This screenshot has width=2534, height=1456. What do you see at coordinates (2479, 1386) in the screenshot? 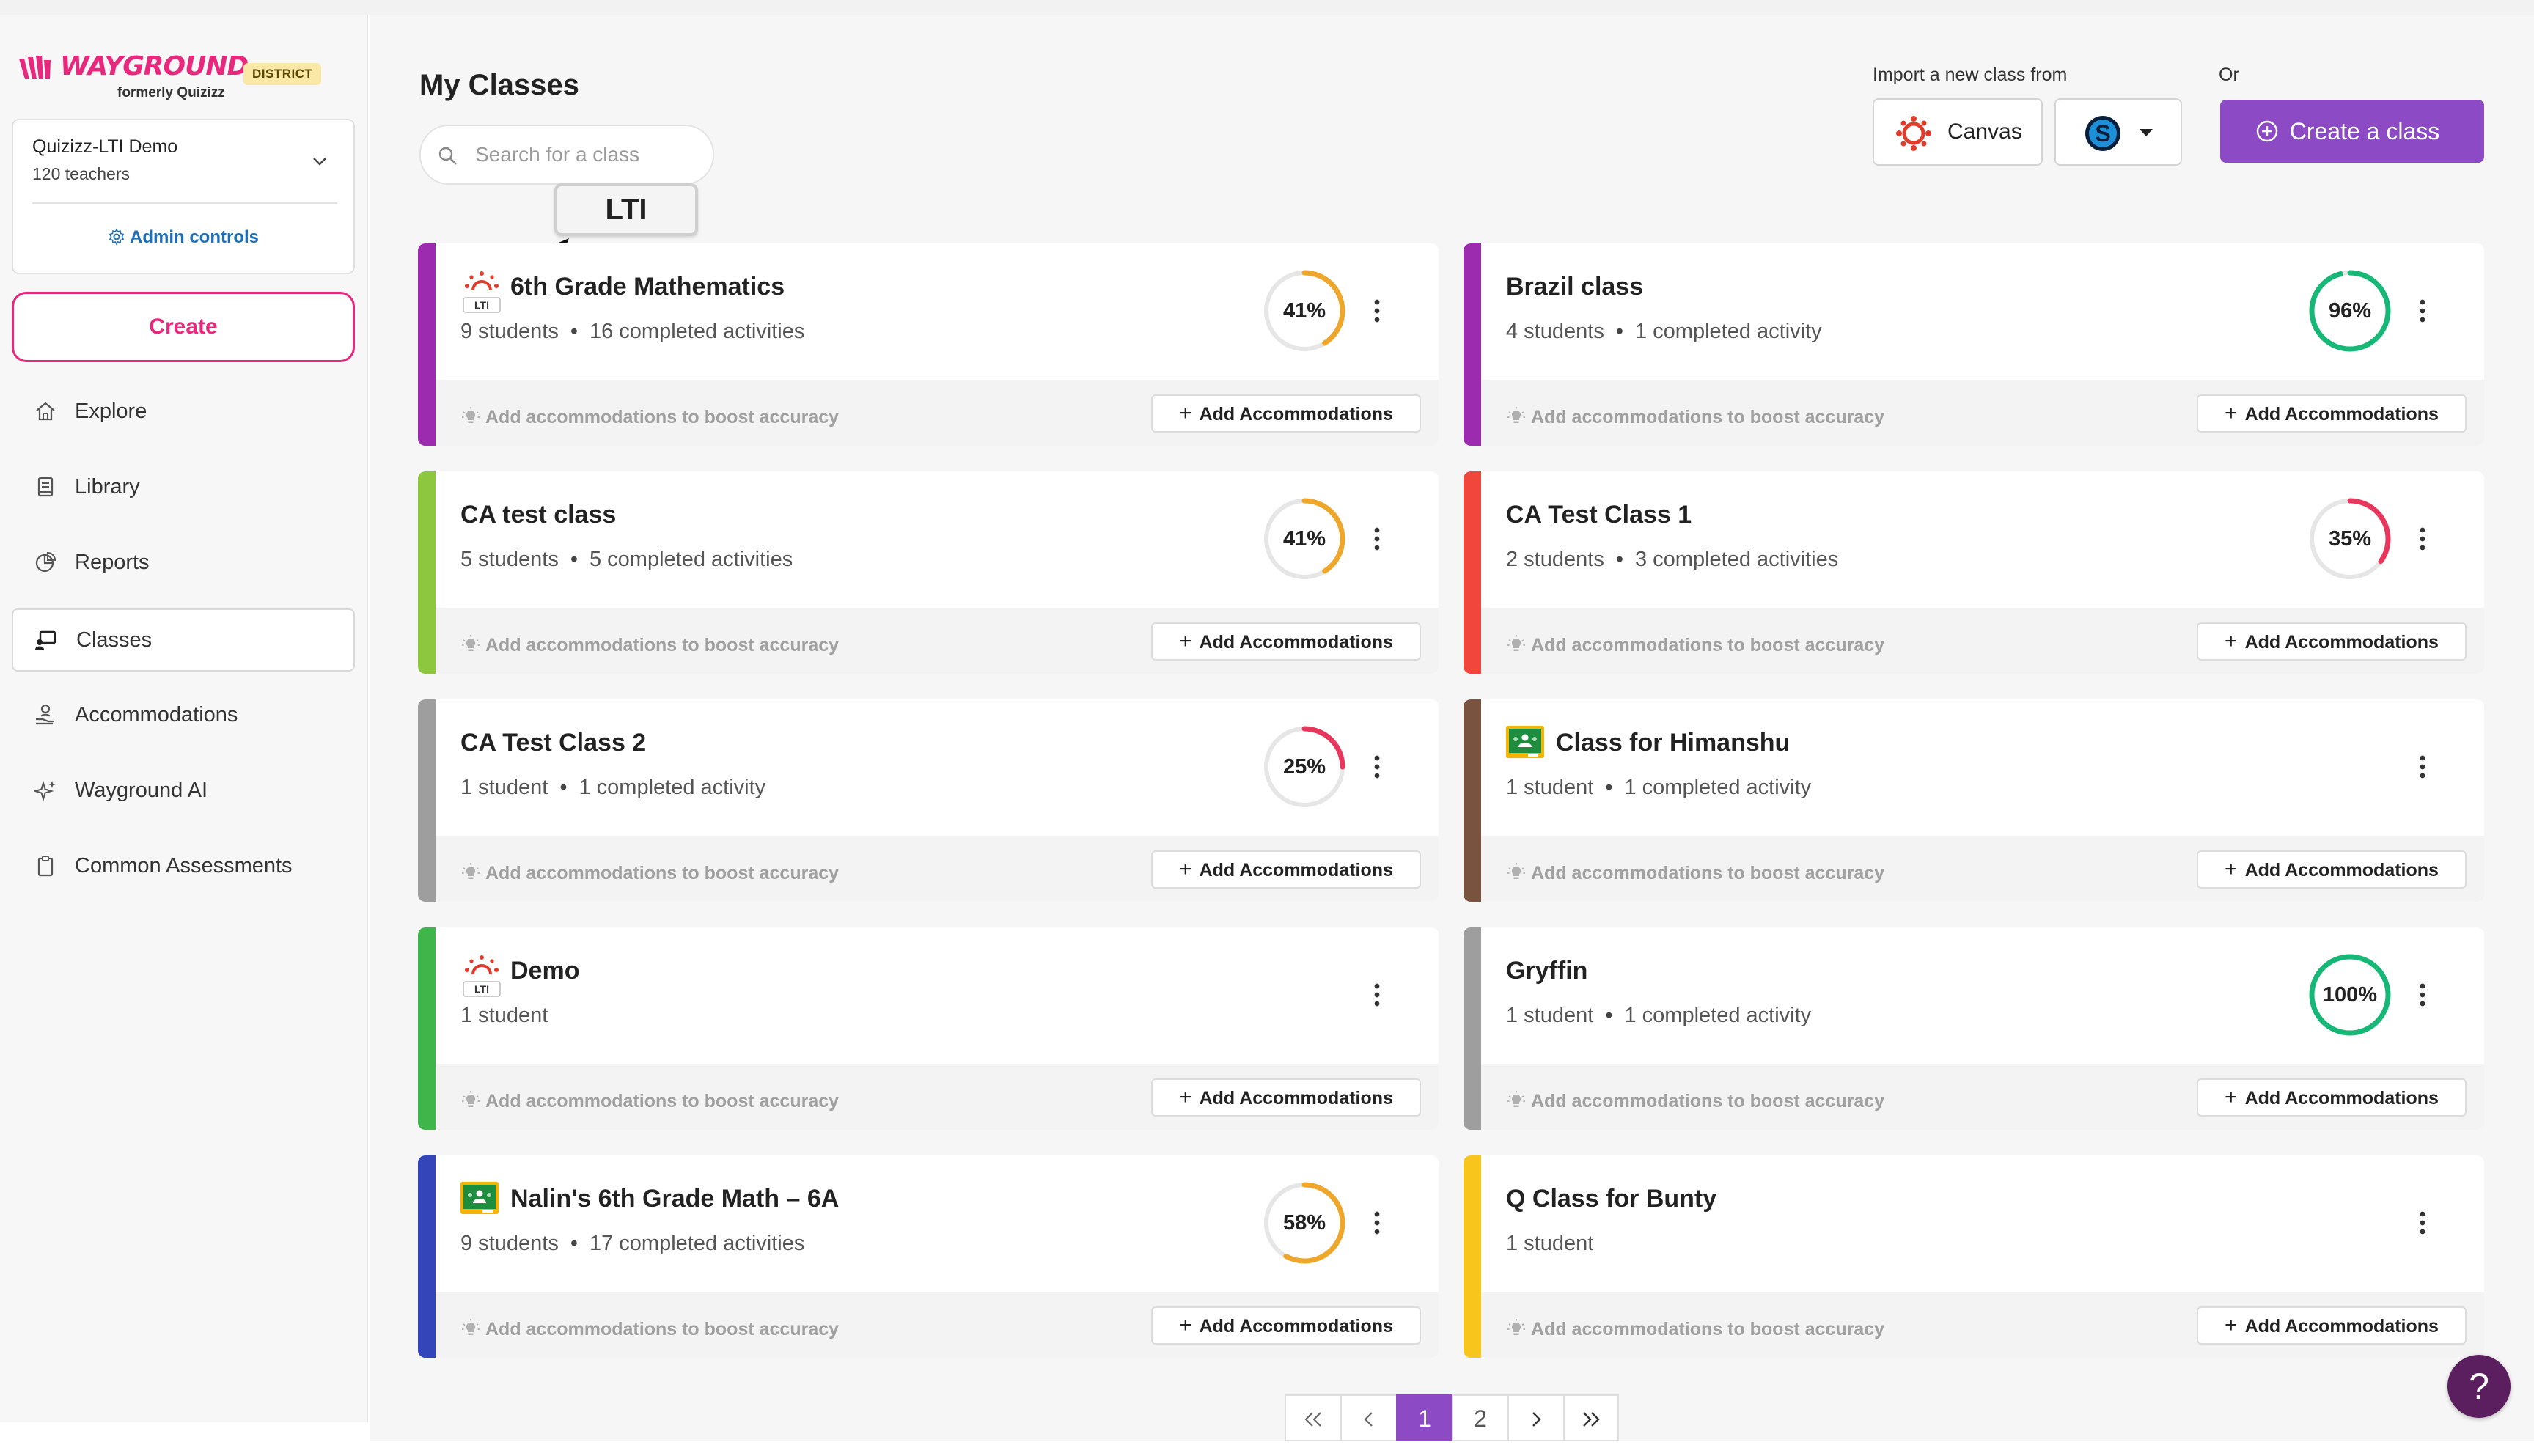
I see `help-button: ?` at bounding box center [2479, 1386].